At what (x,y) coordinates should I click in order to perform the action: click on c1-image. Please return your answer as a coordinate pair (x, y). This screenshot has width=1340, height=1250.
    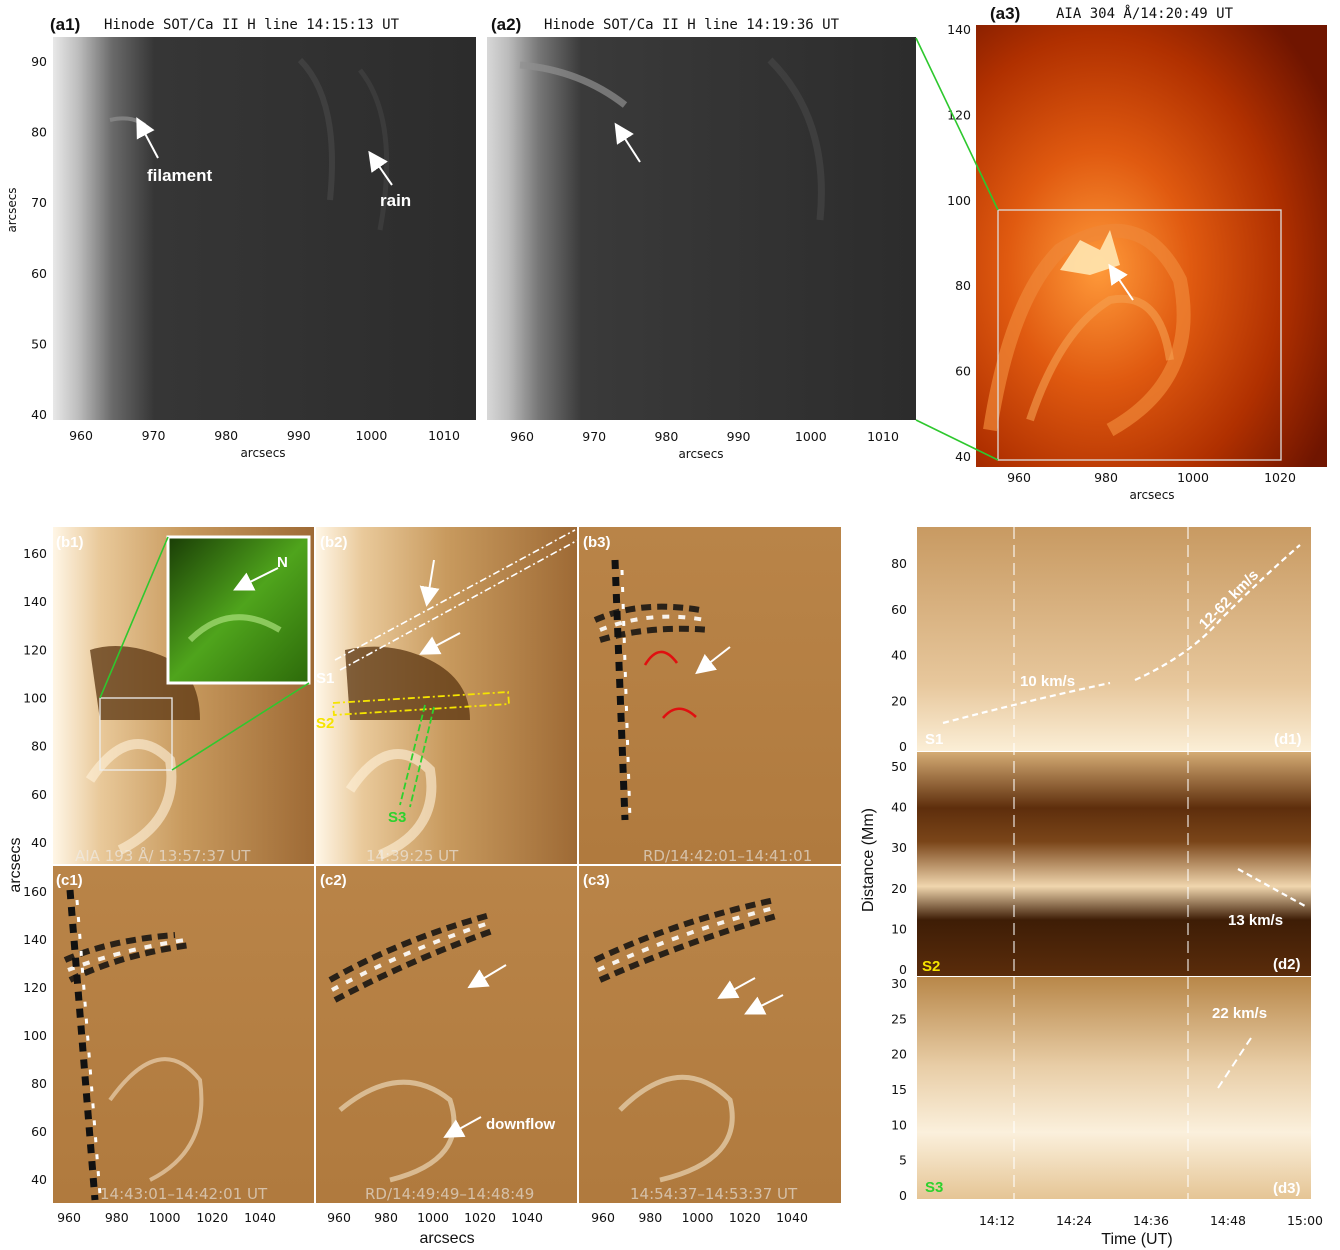
    Looking at the image, I should click on (183, 1034).